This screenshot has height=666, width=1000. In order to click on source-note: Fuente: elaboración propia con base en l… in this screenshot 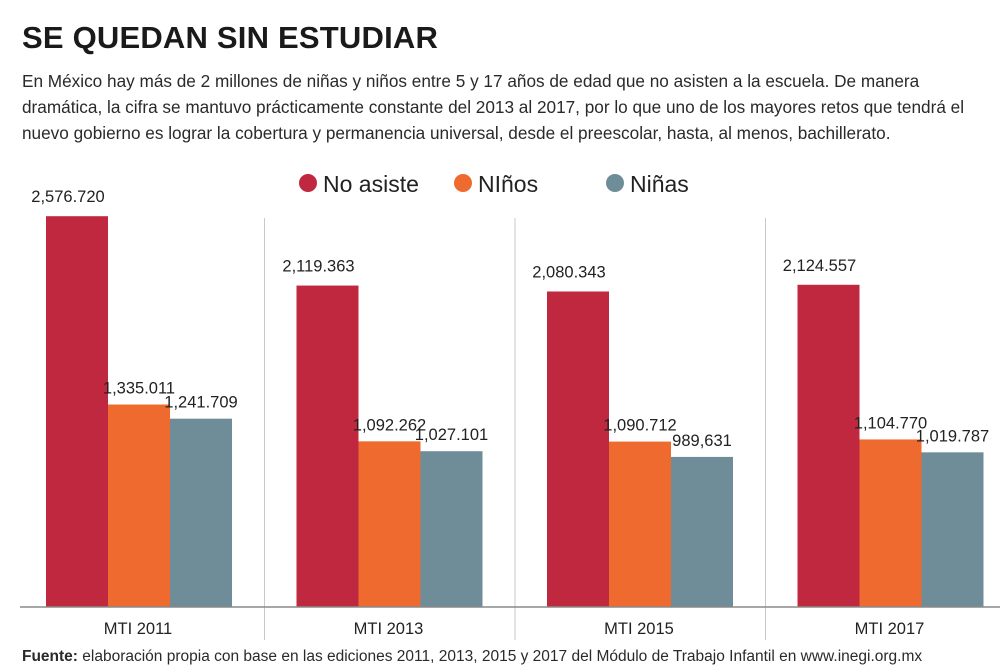, I will do `click(509, 657)`.